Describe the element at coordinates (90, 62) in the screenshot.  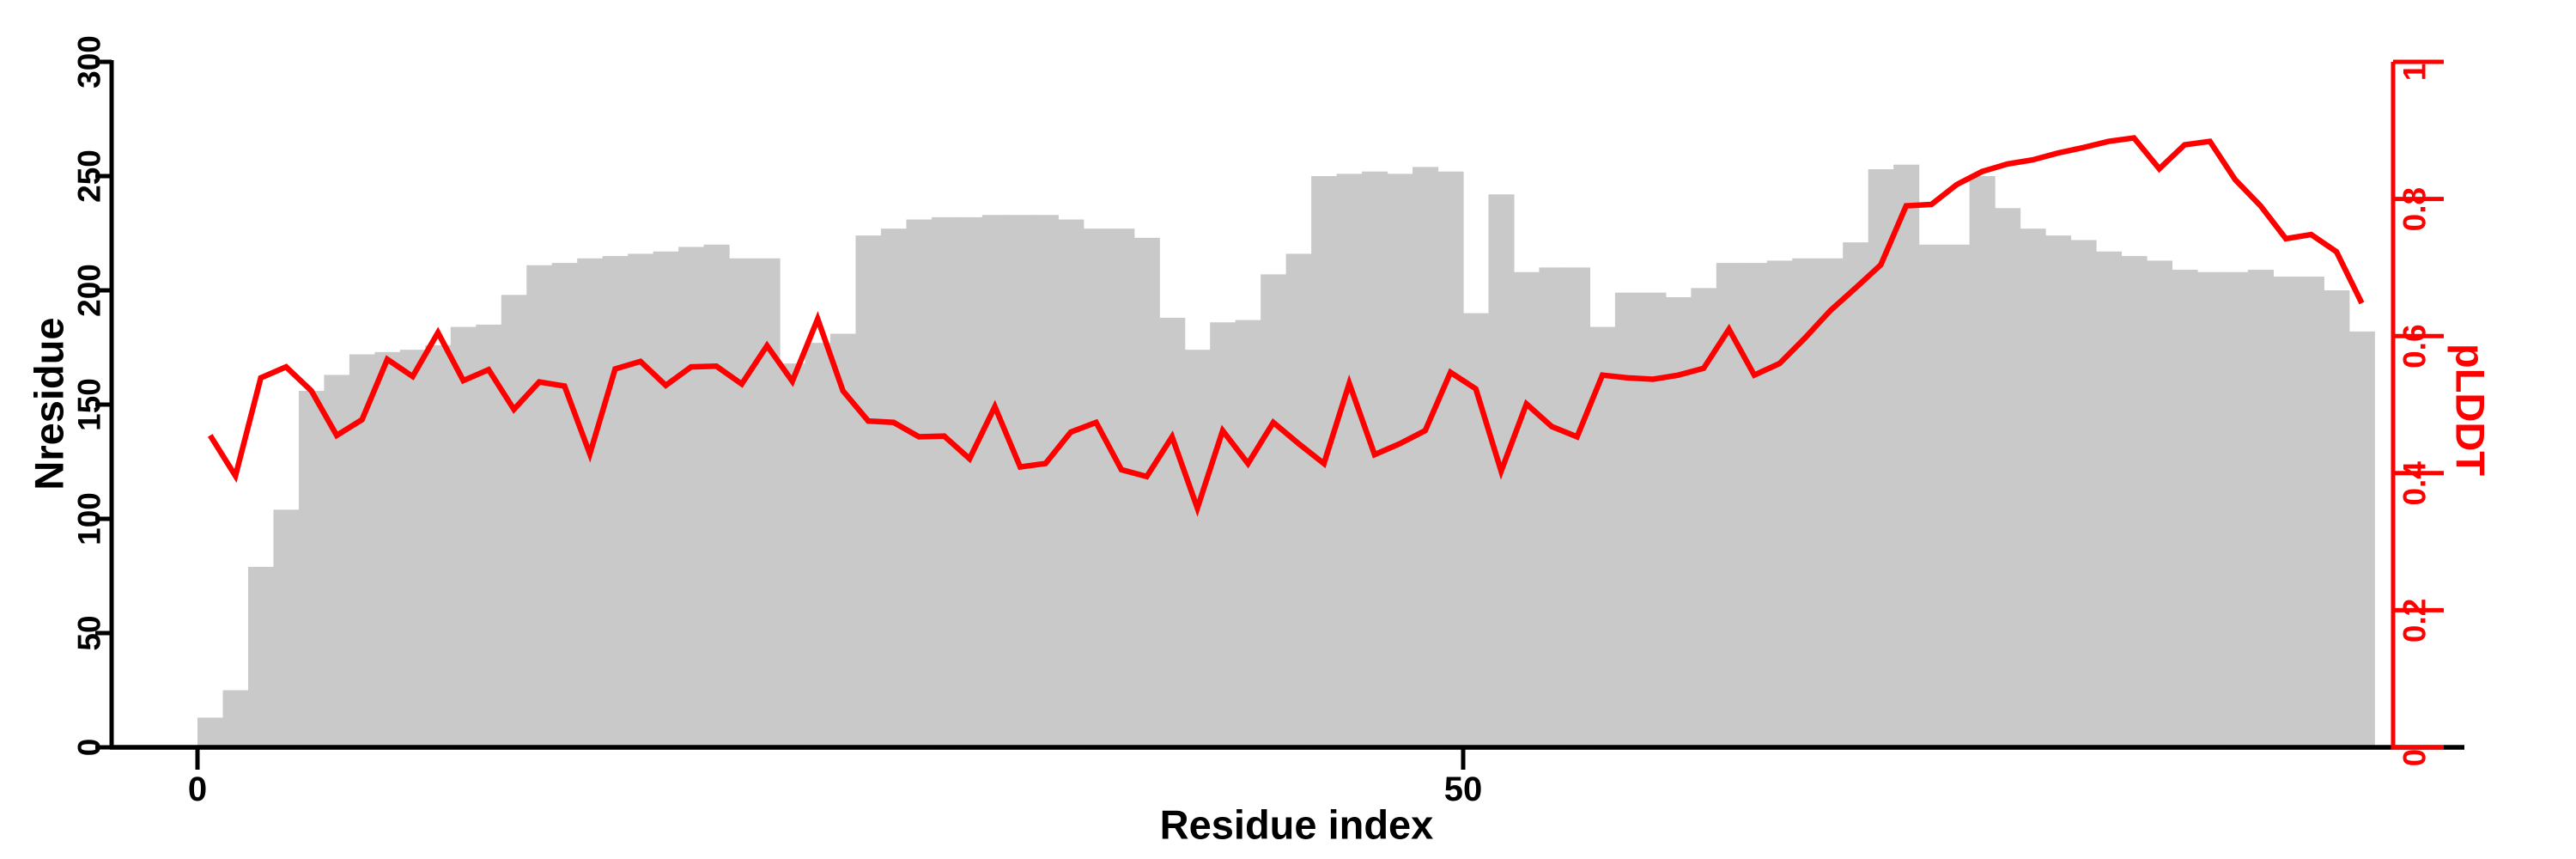
I see `y-left-tick-label: 300` at that location.